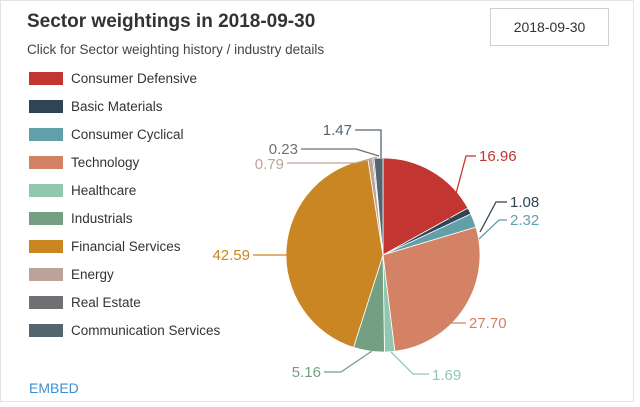 Image resolution: width=640 pixels, height=407 pixels. Describe the element at coordinates (334, 253) in the screenshot. I see `pie-slice-financial-services` at that location.